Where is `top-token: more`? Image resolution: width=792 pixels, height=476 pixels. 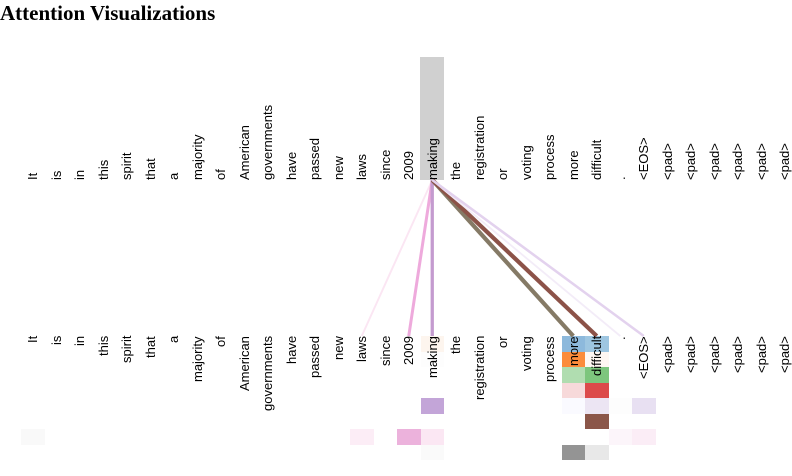
top-token: more is located at coordinates (573, 165).